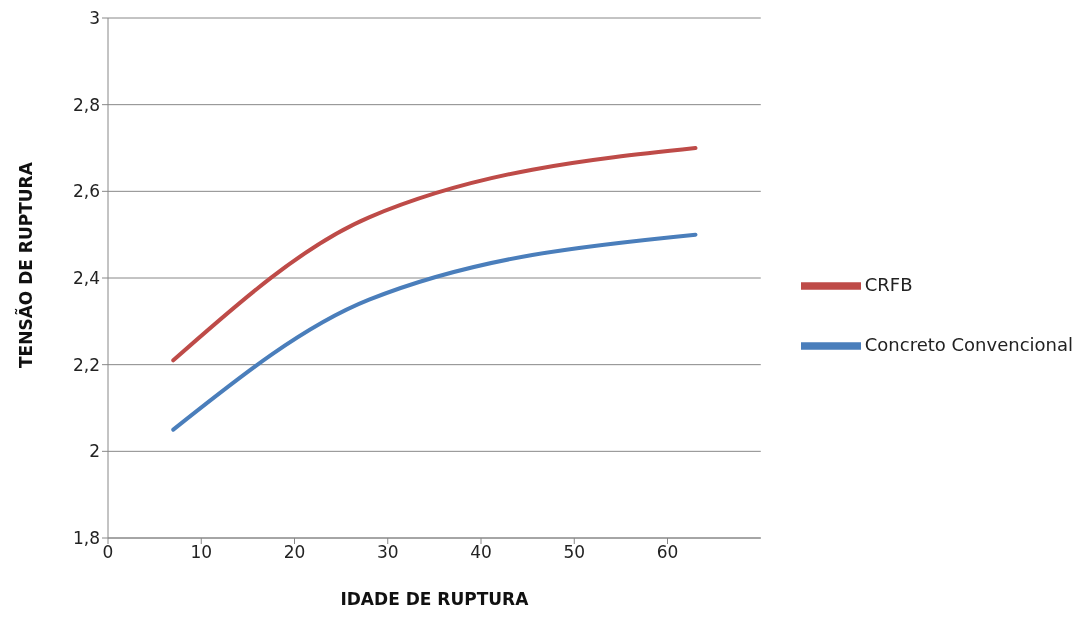 The width and height of the screenshot is (1091, 631). Describe the element at coordinates (667, 552) in the screenshot. I see `x-tick-label: 60` at that location.